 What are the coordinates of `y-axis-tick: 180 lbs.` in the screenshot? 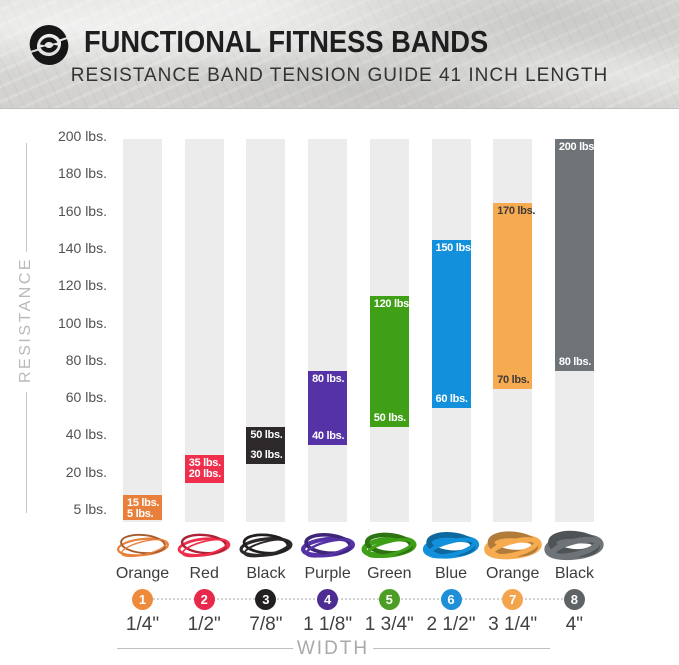 It's located at (82, 173).